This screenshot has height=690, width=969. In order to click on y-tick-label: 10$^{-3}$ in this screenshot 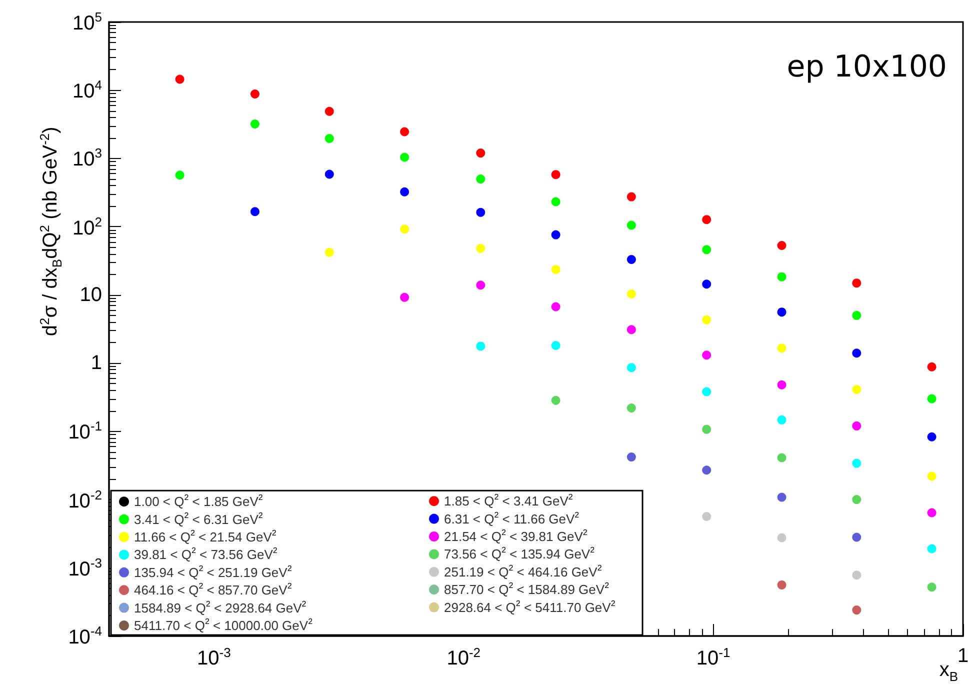, I will do `click(85, 567)`.